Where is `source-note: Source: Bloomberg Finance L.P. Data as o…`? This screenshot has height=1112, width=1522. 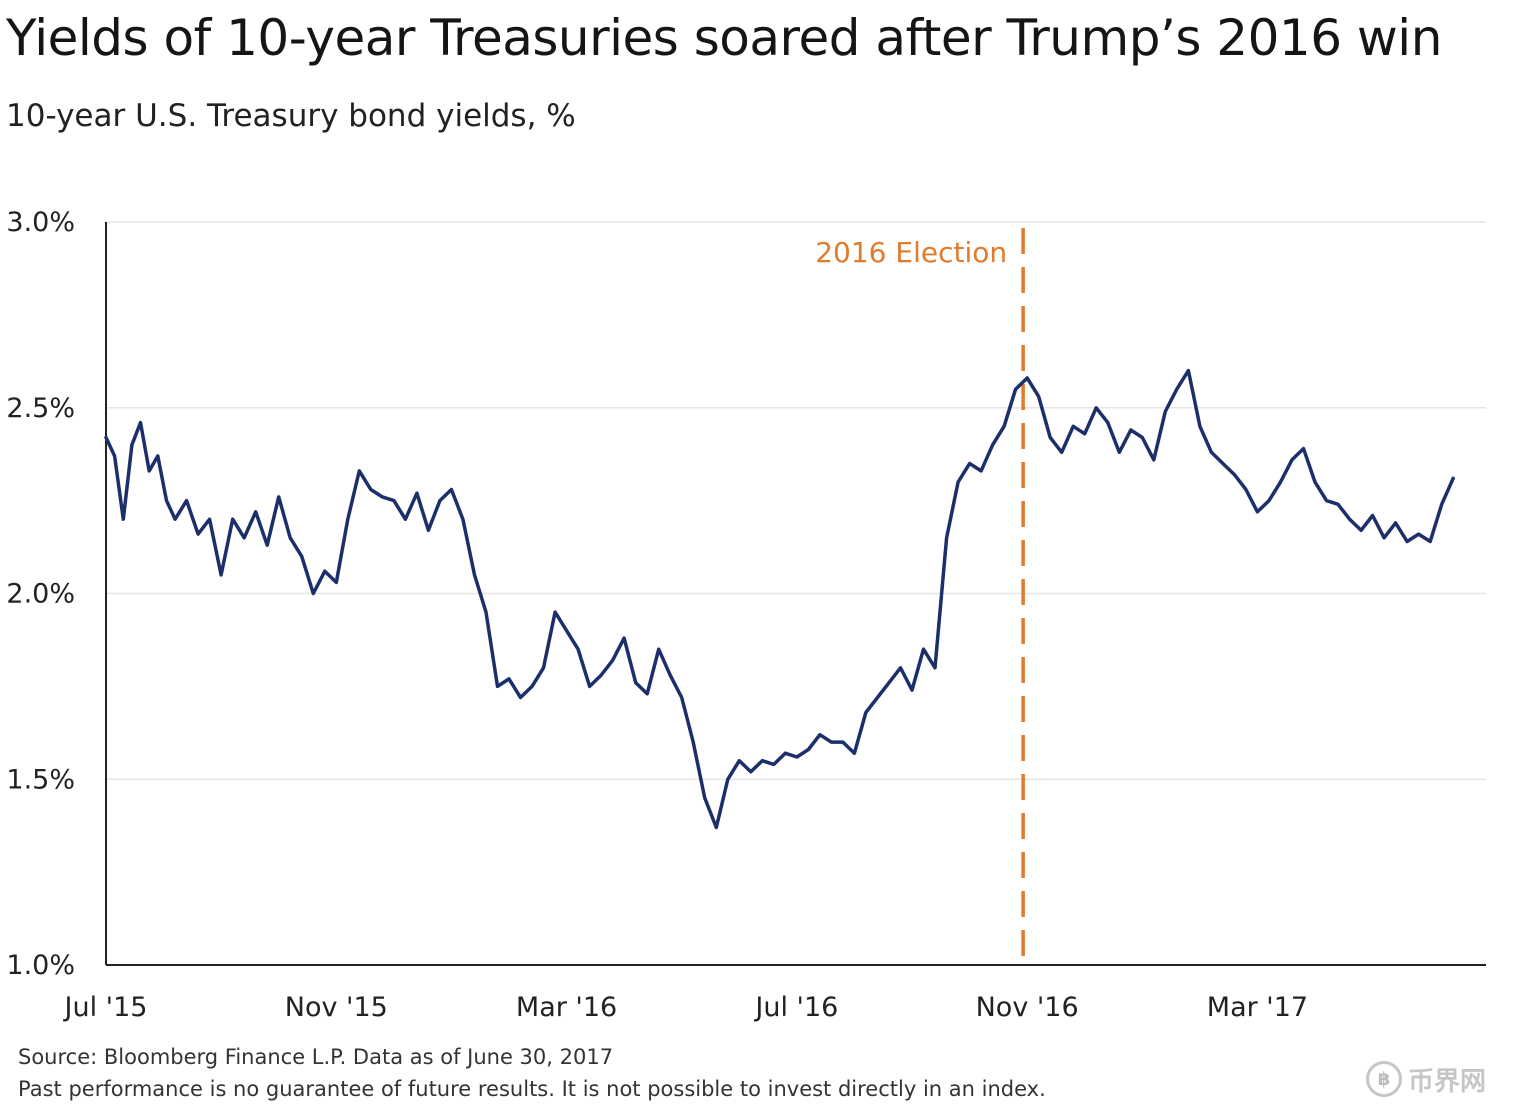 source-note: Source: Bloomberg Finance L.P. Data as o… is located at coordinates (316, 1057).